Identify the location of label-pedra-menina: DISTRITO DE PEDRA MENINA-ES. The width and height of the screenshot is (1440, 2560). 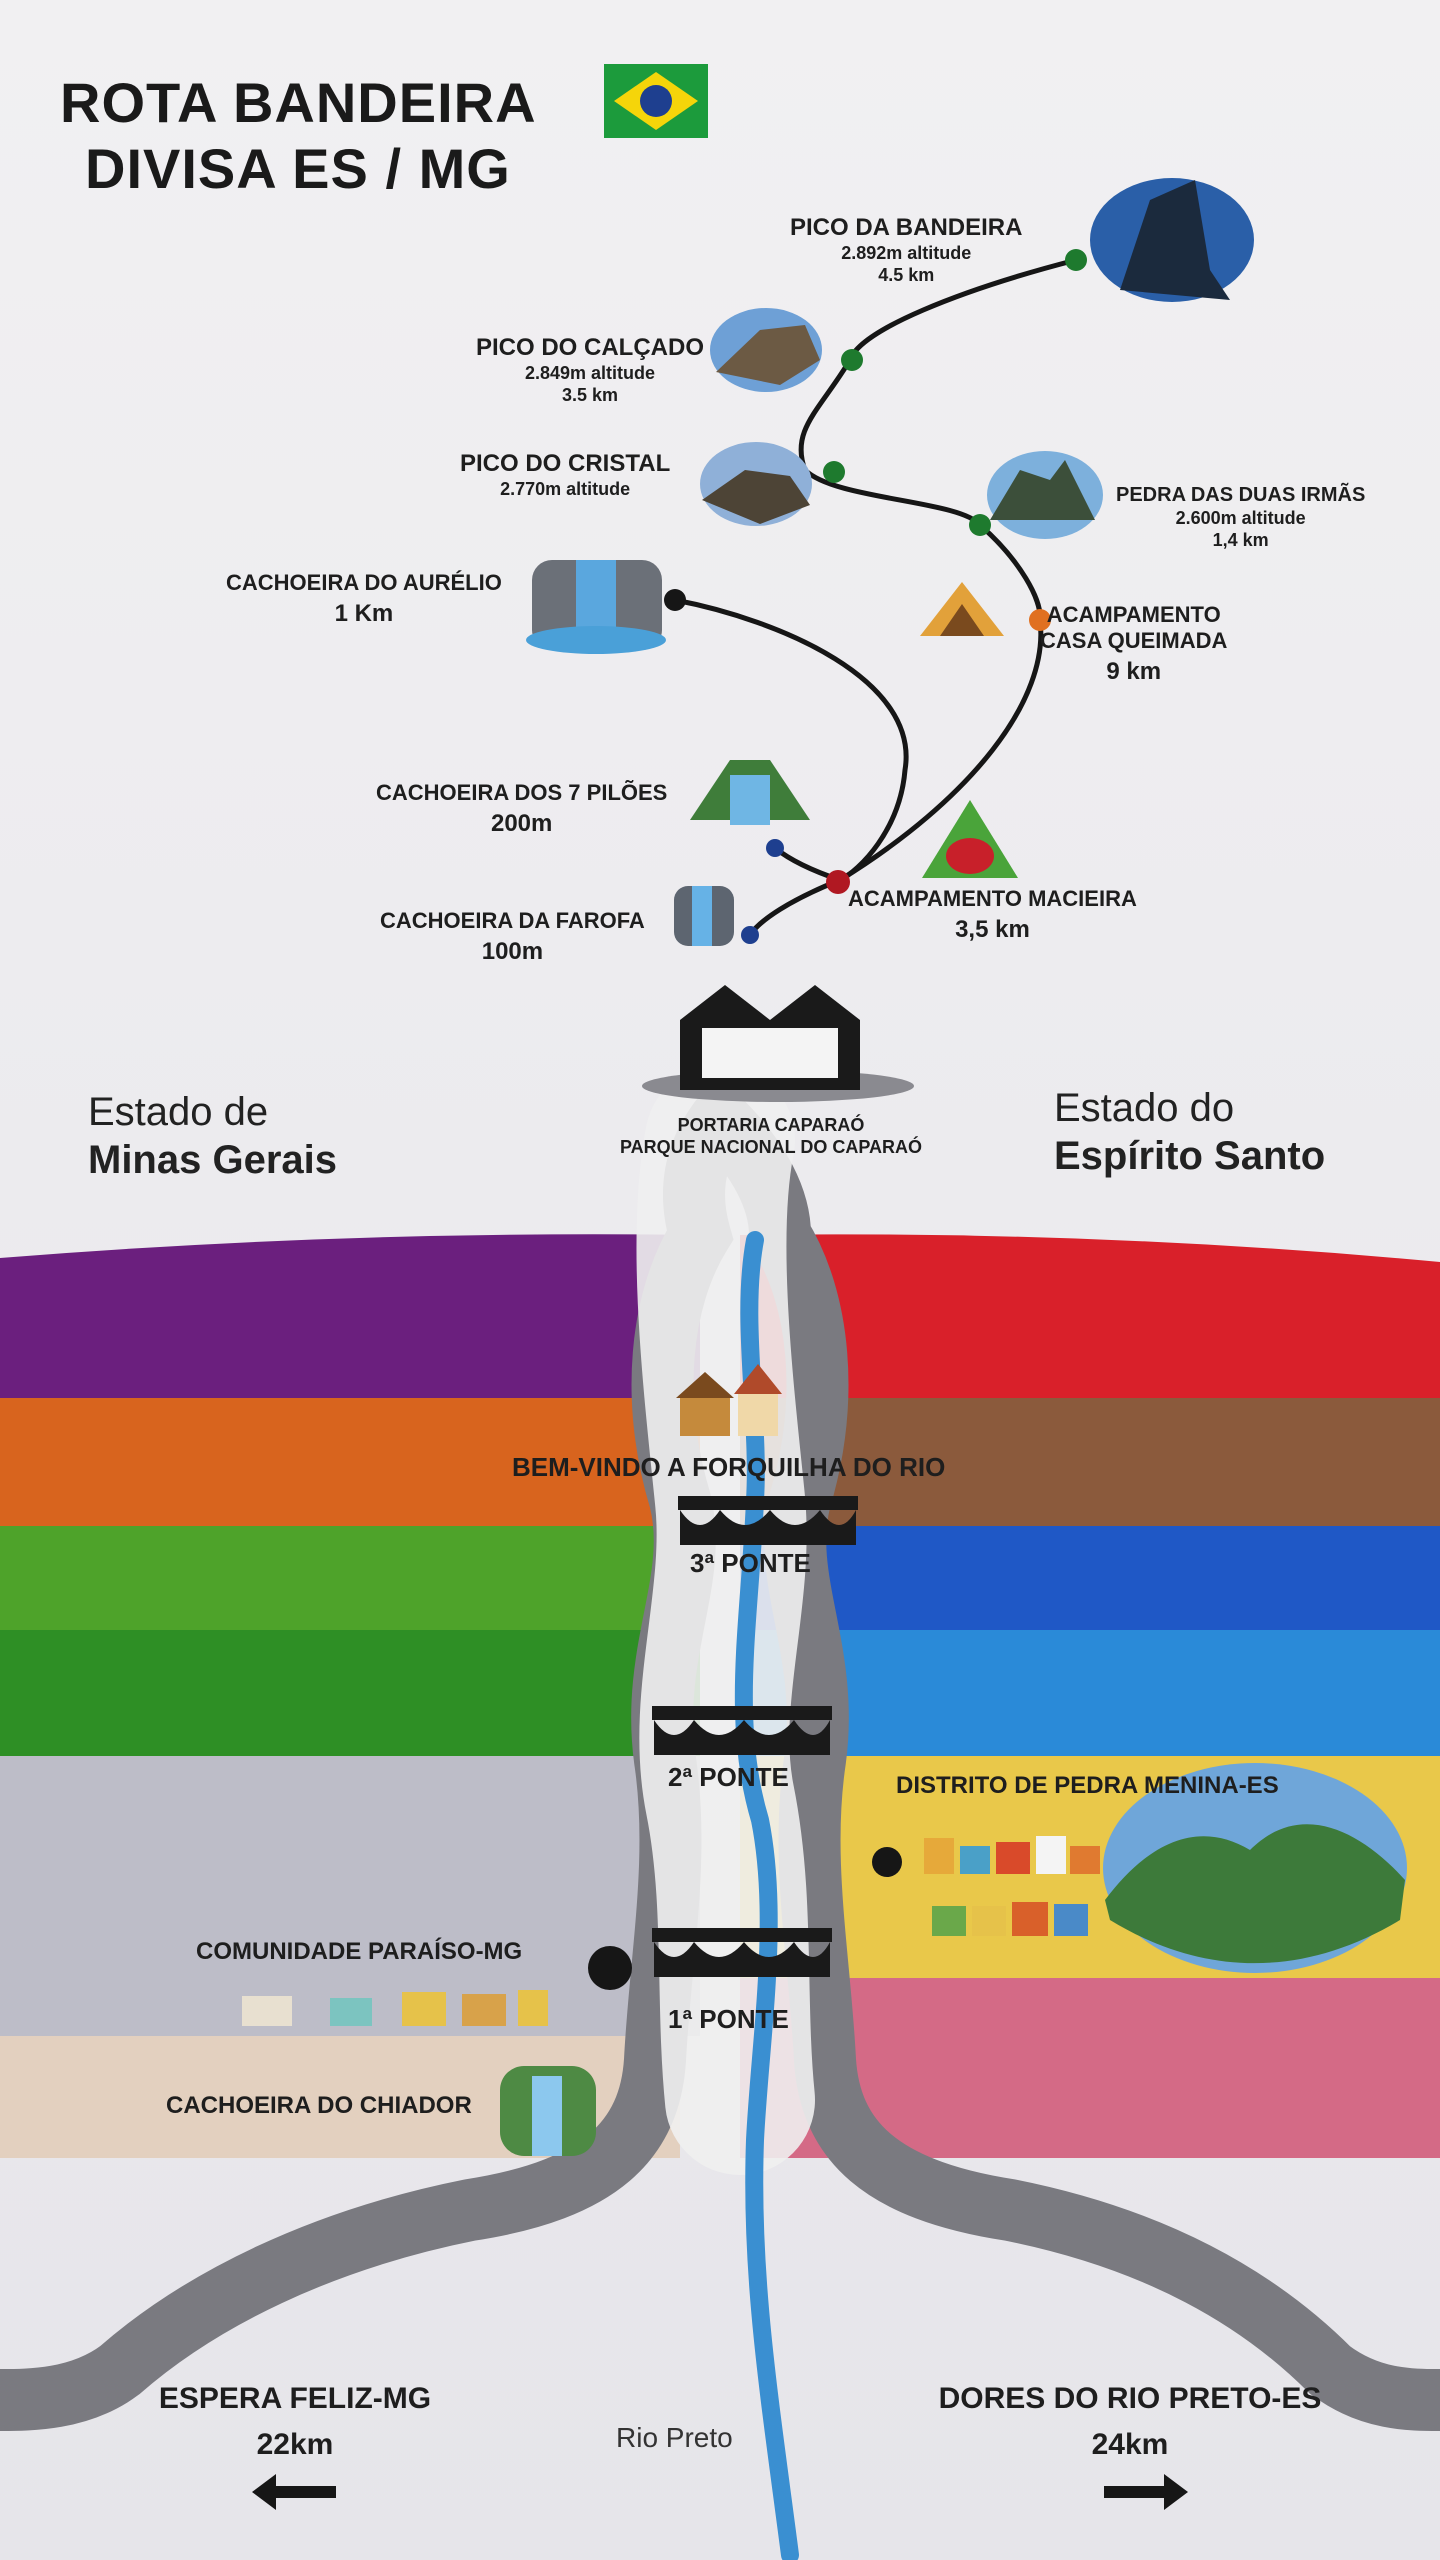
(1087, 1785).